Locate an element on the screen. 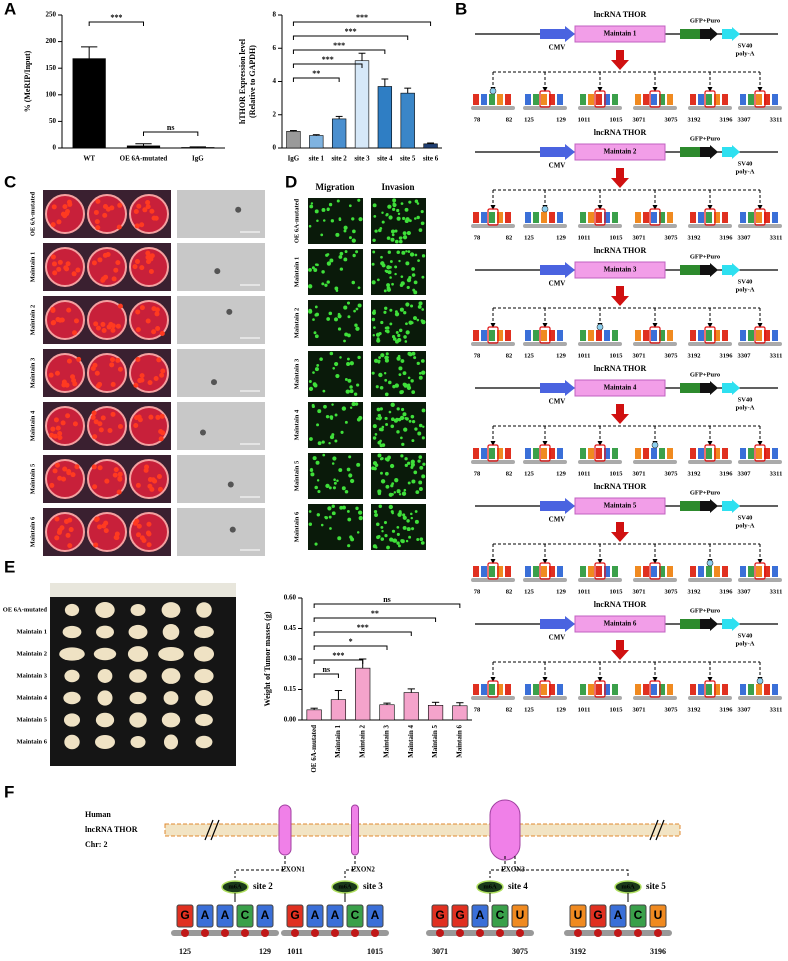 The width and height of the screenshot is (788, 961). row-label: OE 6A-mutated is located at coordinates (296, 220).